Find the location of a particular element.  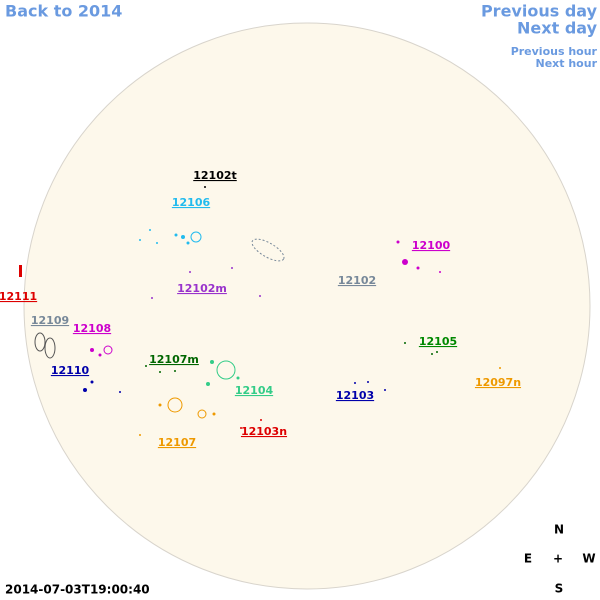

previous-hour-link: Previous hour is located at coordinates (554, 51).